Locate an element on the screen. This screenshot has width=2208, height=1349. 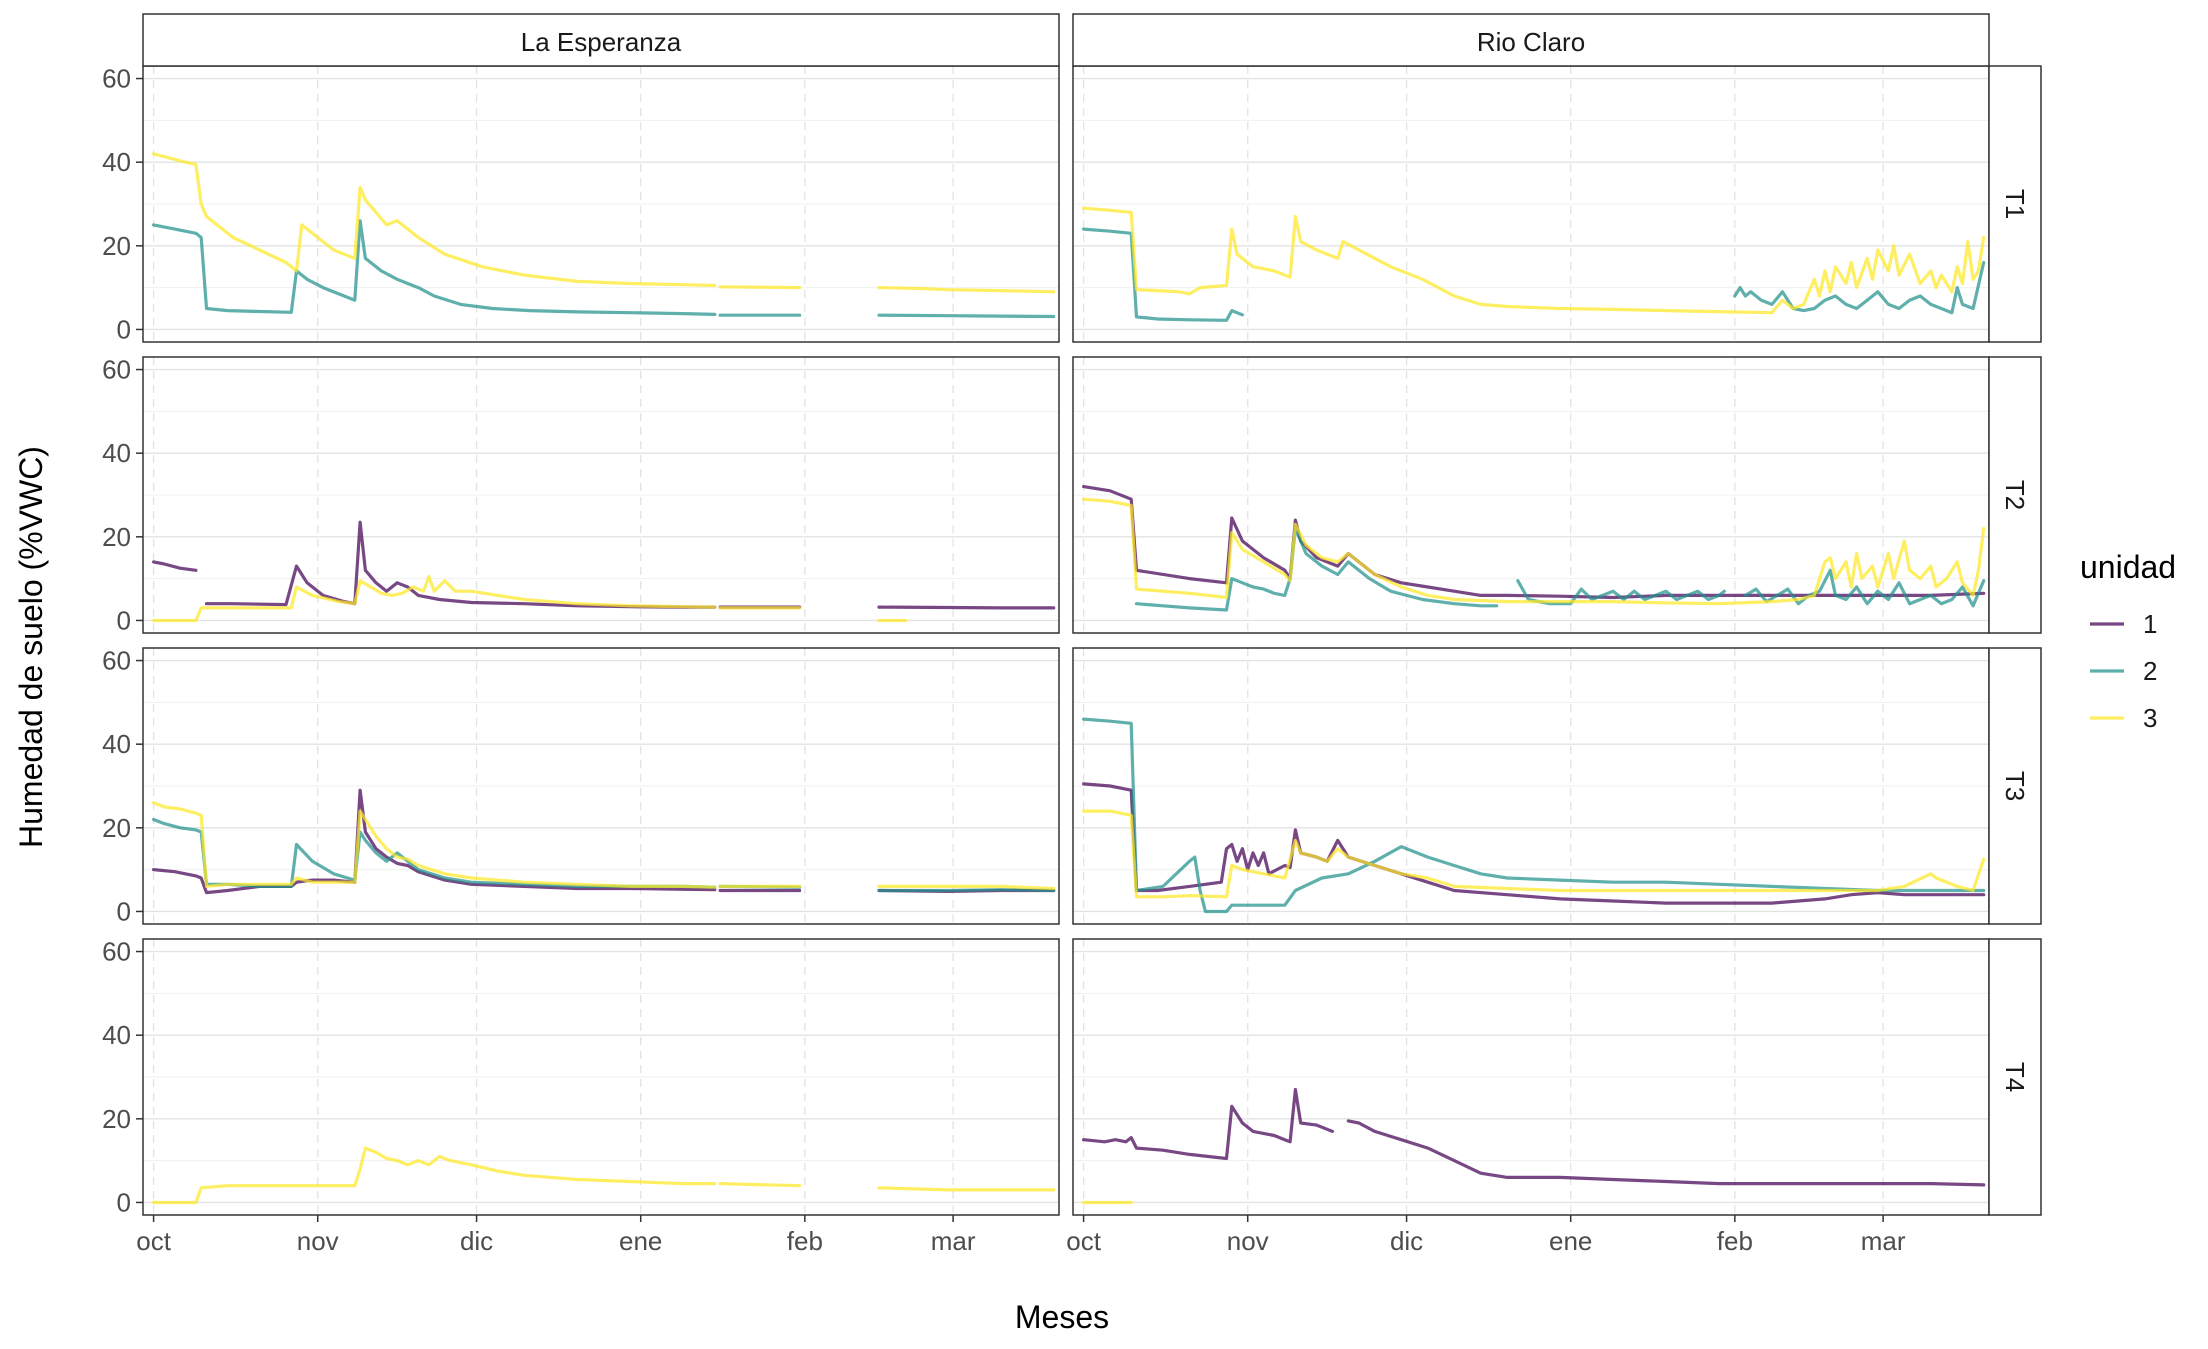
legend-label: 2 is located at coordinates (2150, 671).